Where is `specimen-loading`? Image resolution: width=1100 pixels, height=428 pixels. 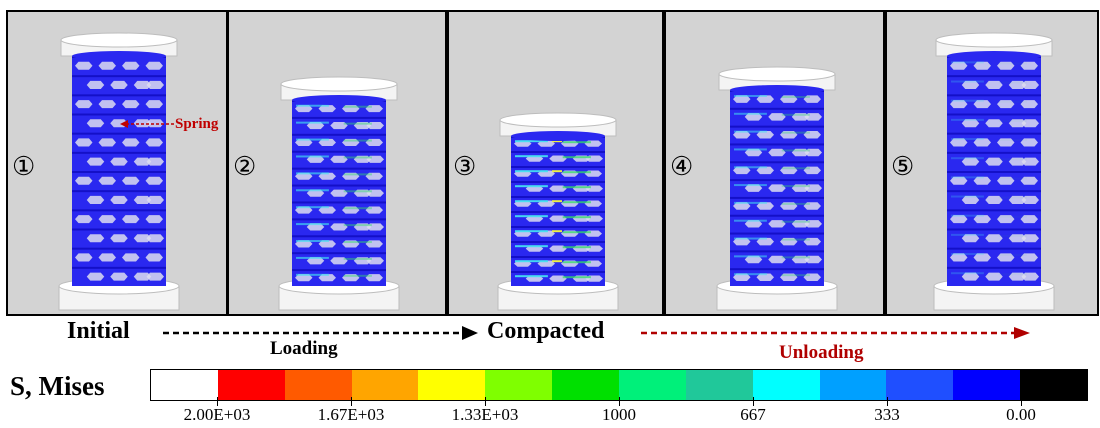 specimen-loading is located at coordinates (339, 193).